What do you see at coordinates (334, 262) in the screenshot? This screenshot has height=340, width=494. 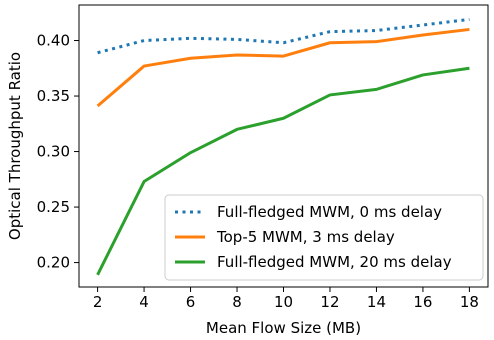 I see `legend-label-3: Full-fledged MWM, 20 ms delay` at bounding box center [334, 262].